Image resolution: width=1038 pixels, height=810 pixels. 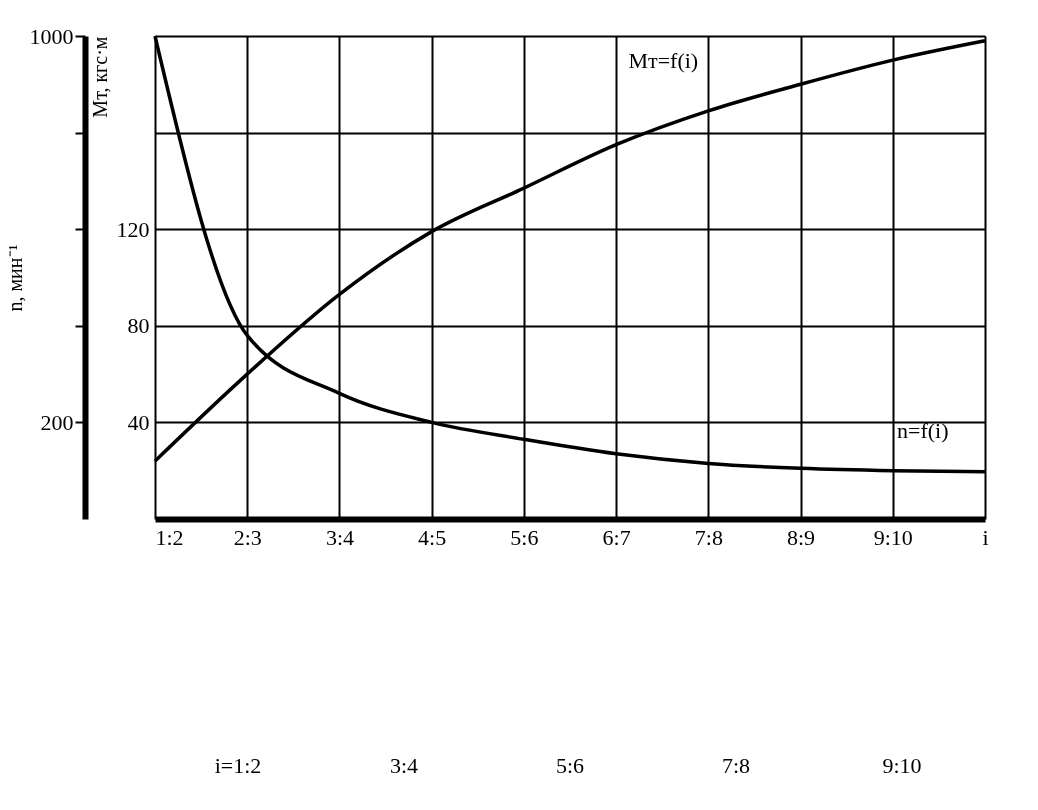 I want to click on y2-tick-label: 40, so click(x=138, y=422).